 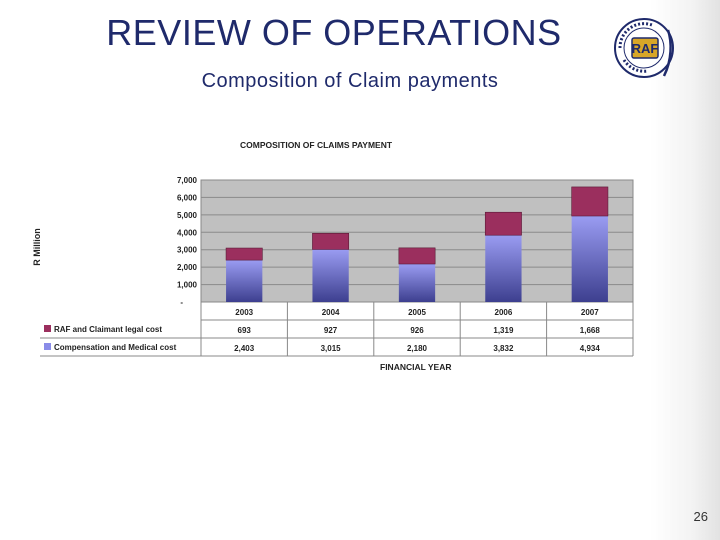 I want to click on data-label-legal: 926, so click(x=417, y=330).